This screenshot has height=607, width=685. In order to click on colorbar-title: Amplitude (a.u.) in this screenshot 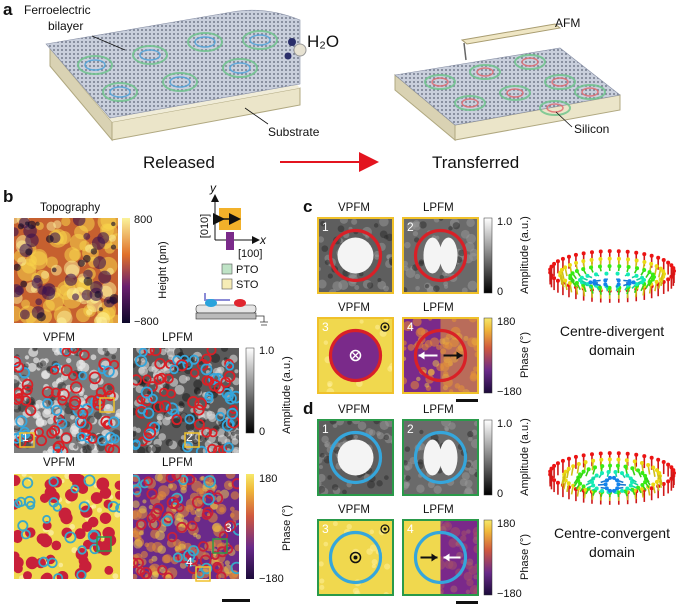, I will do `click(525, 457)`.